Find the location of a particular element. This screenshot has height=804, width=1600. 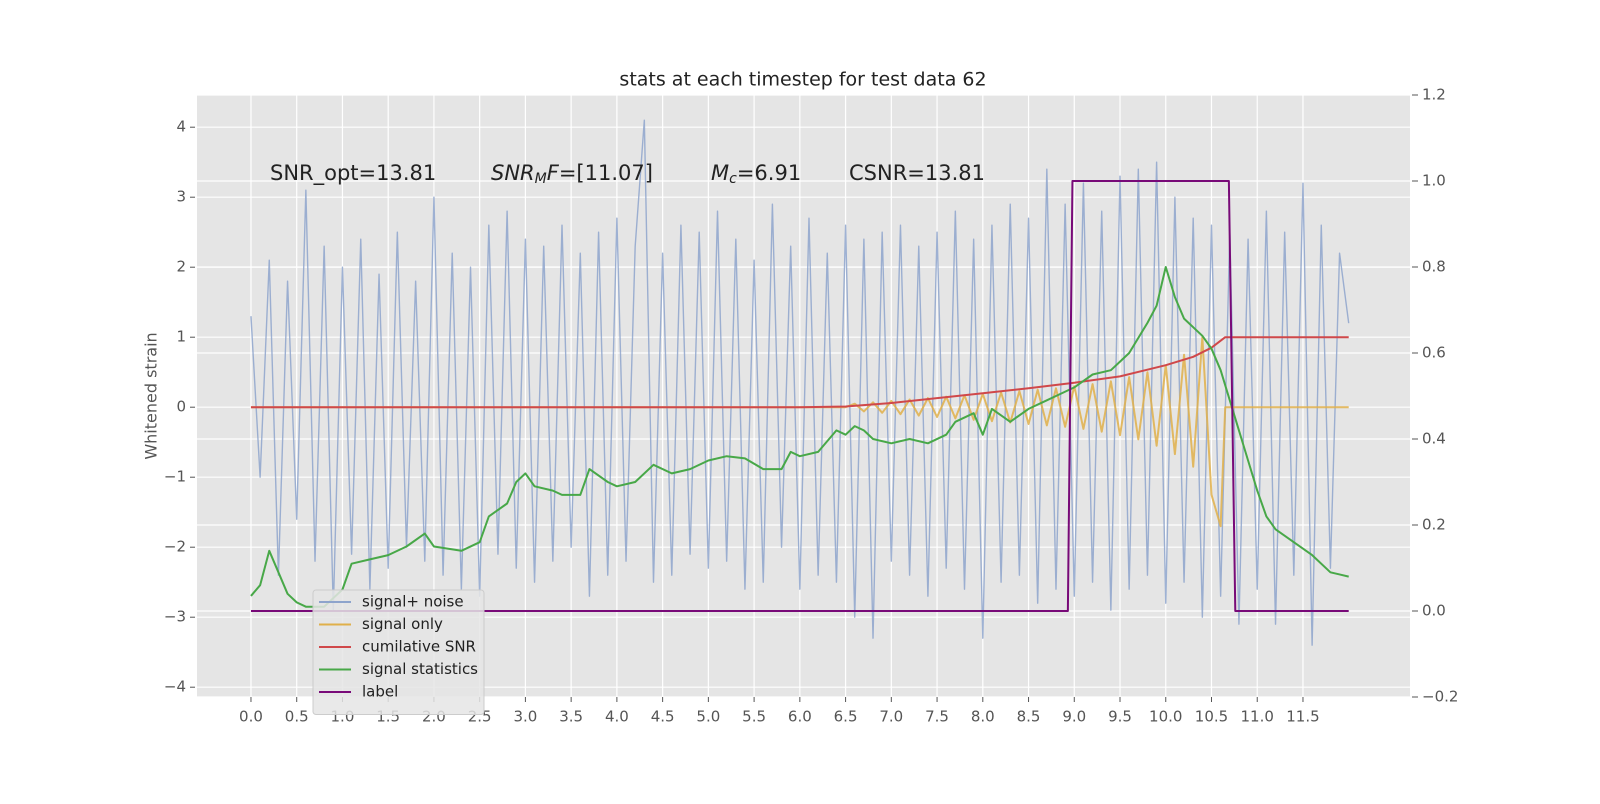

y-tick-label: 4 is located at coordinates (181, 127).